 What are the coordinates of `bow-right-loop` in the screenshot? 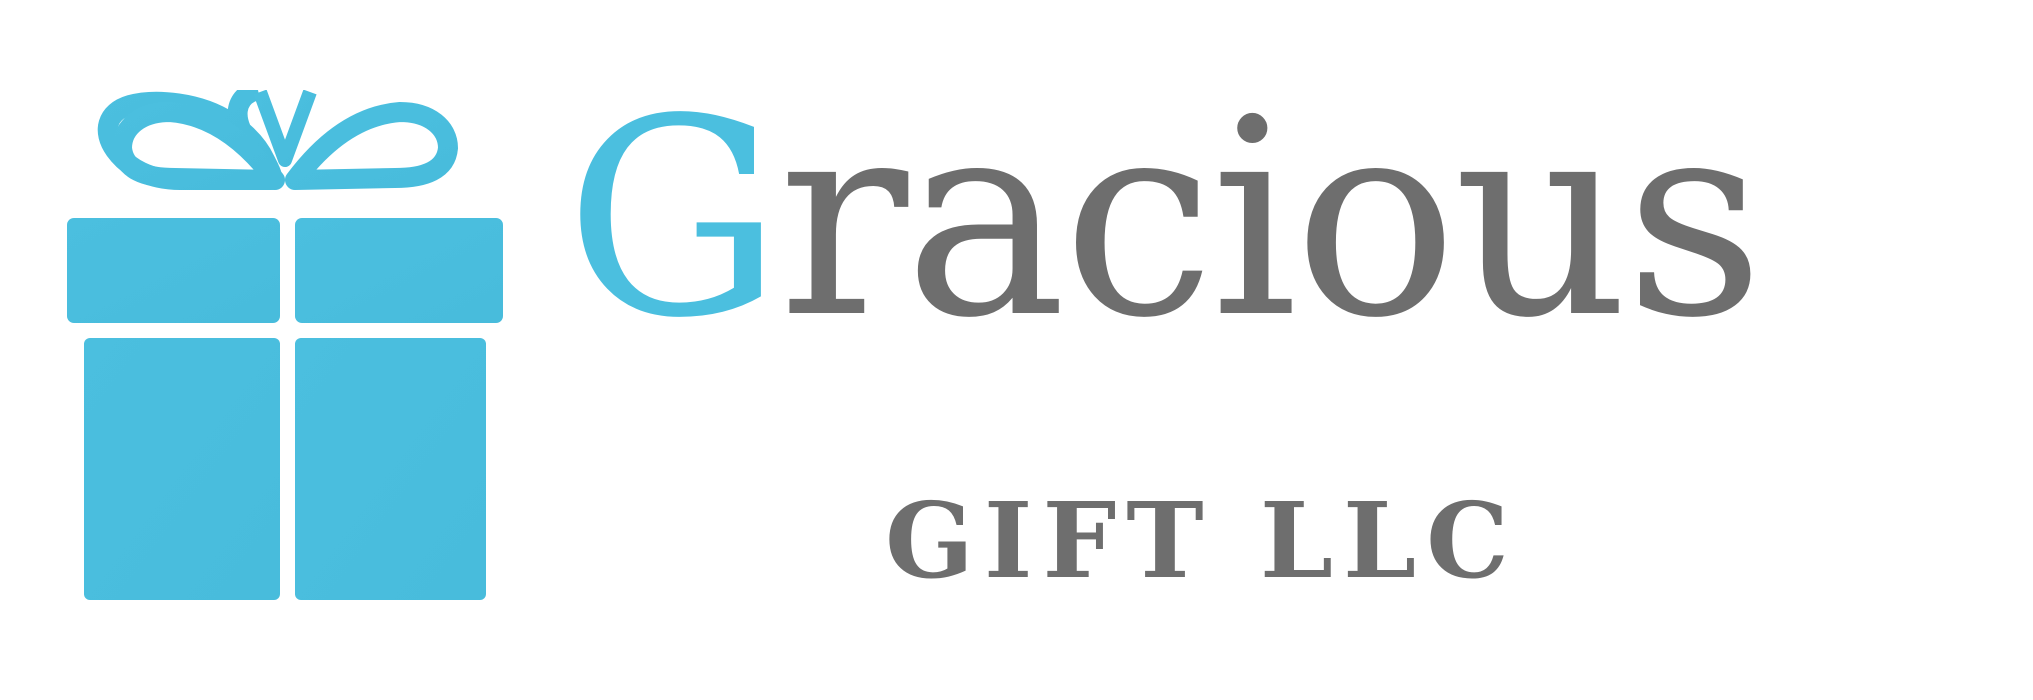 It's located at (371, 146).